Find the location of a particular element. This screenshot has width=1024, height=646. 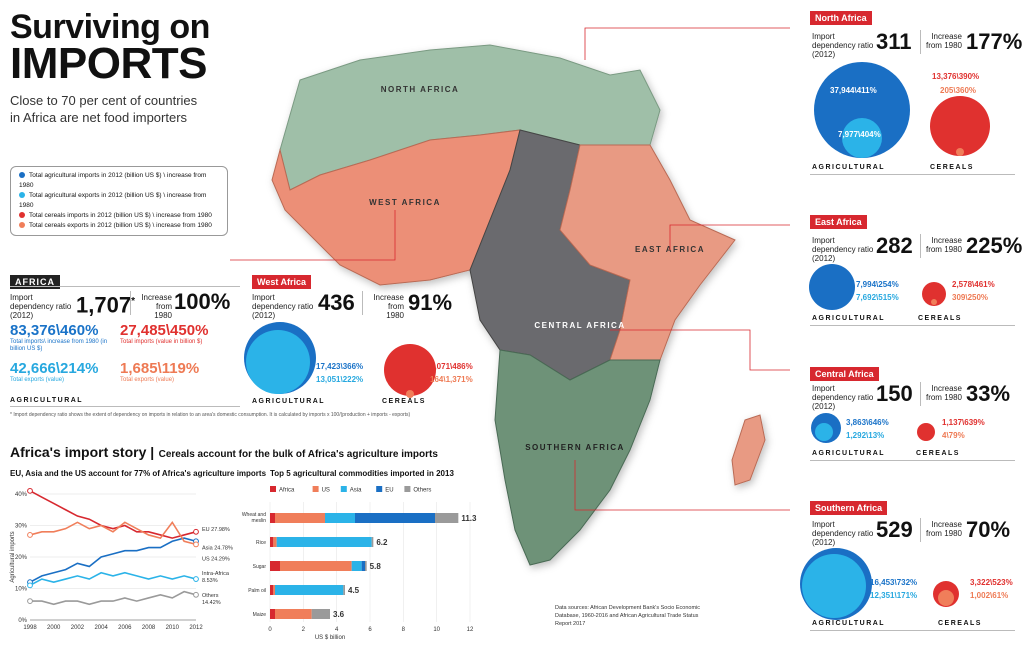

east-inc: 225% is located at coordinates (994, 245).